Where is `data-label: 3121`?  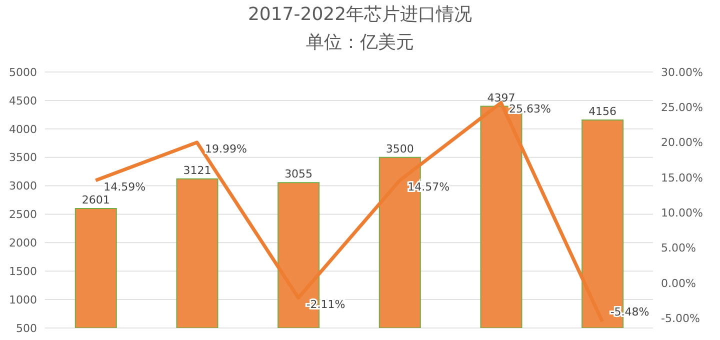 data-label: 3121 is located at coordinates (197, 170).